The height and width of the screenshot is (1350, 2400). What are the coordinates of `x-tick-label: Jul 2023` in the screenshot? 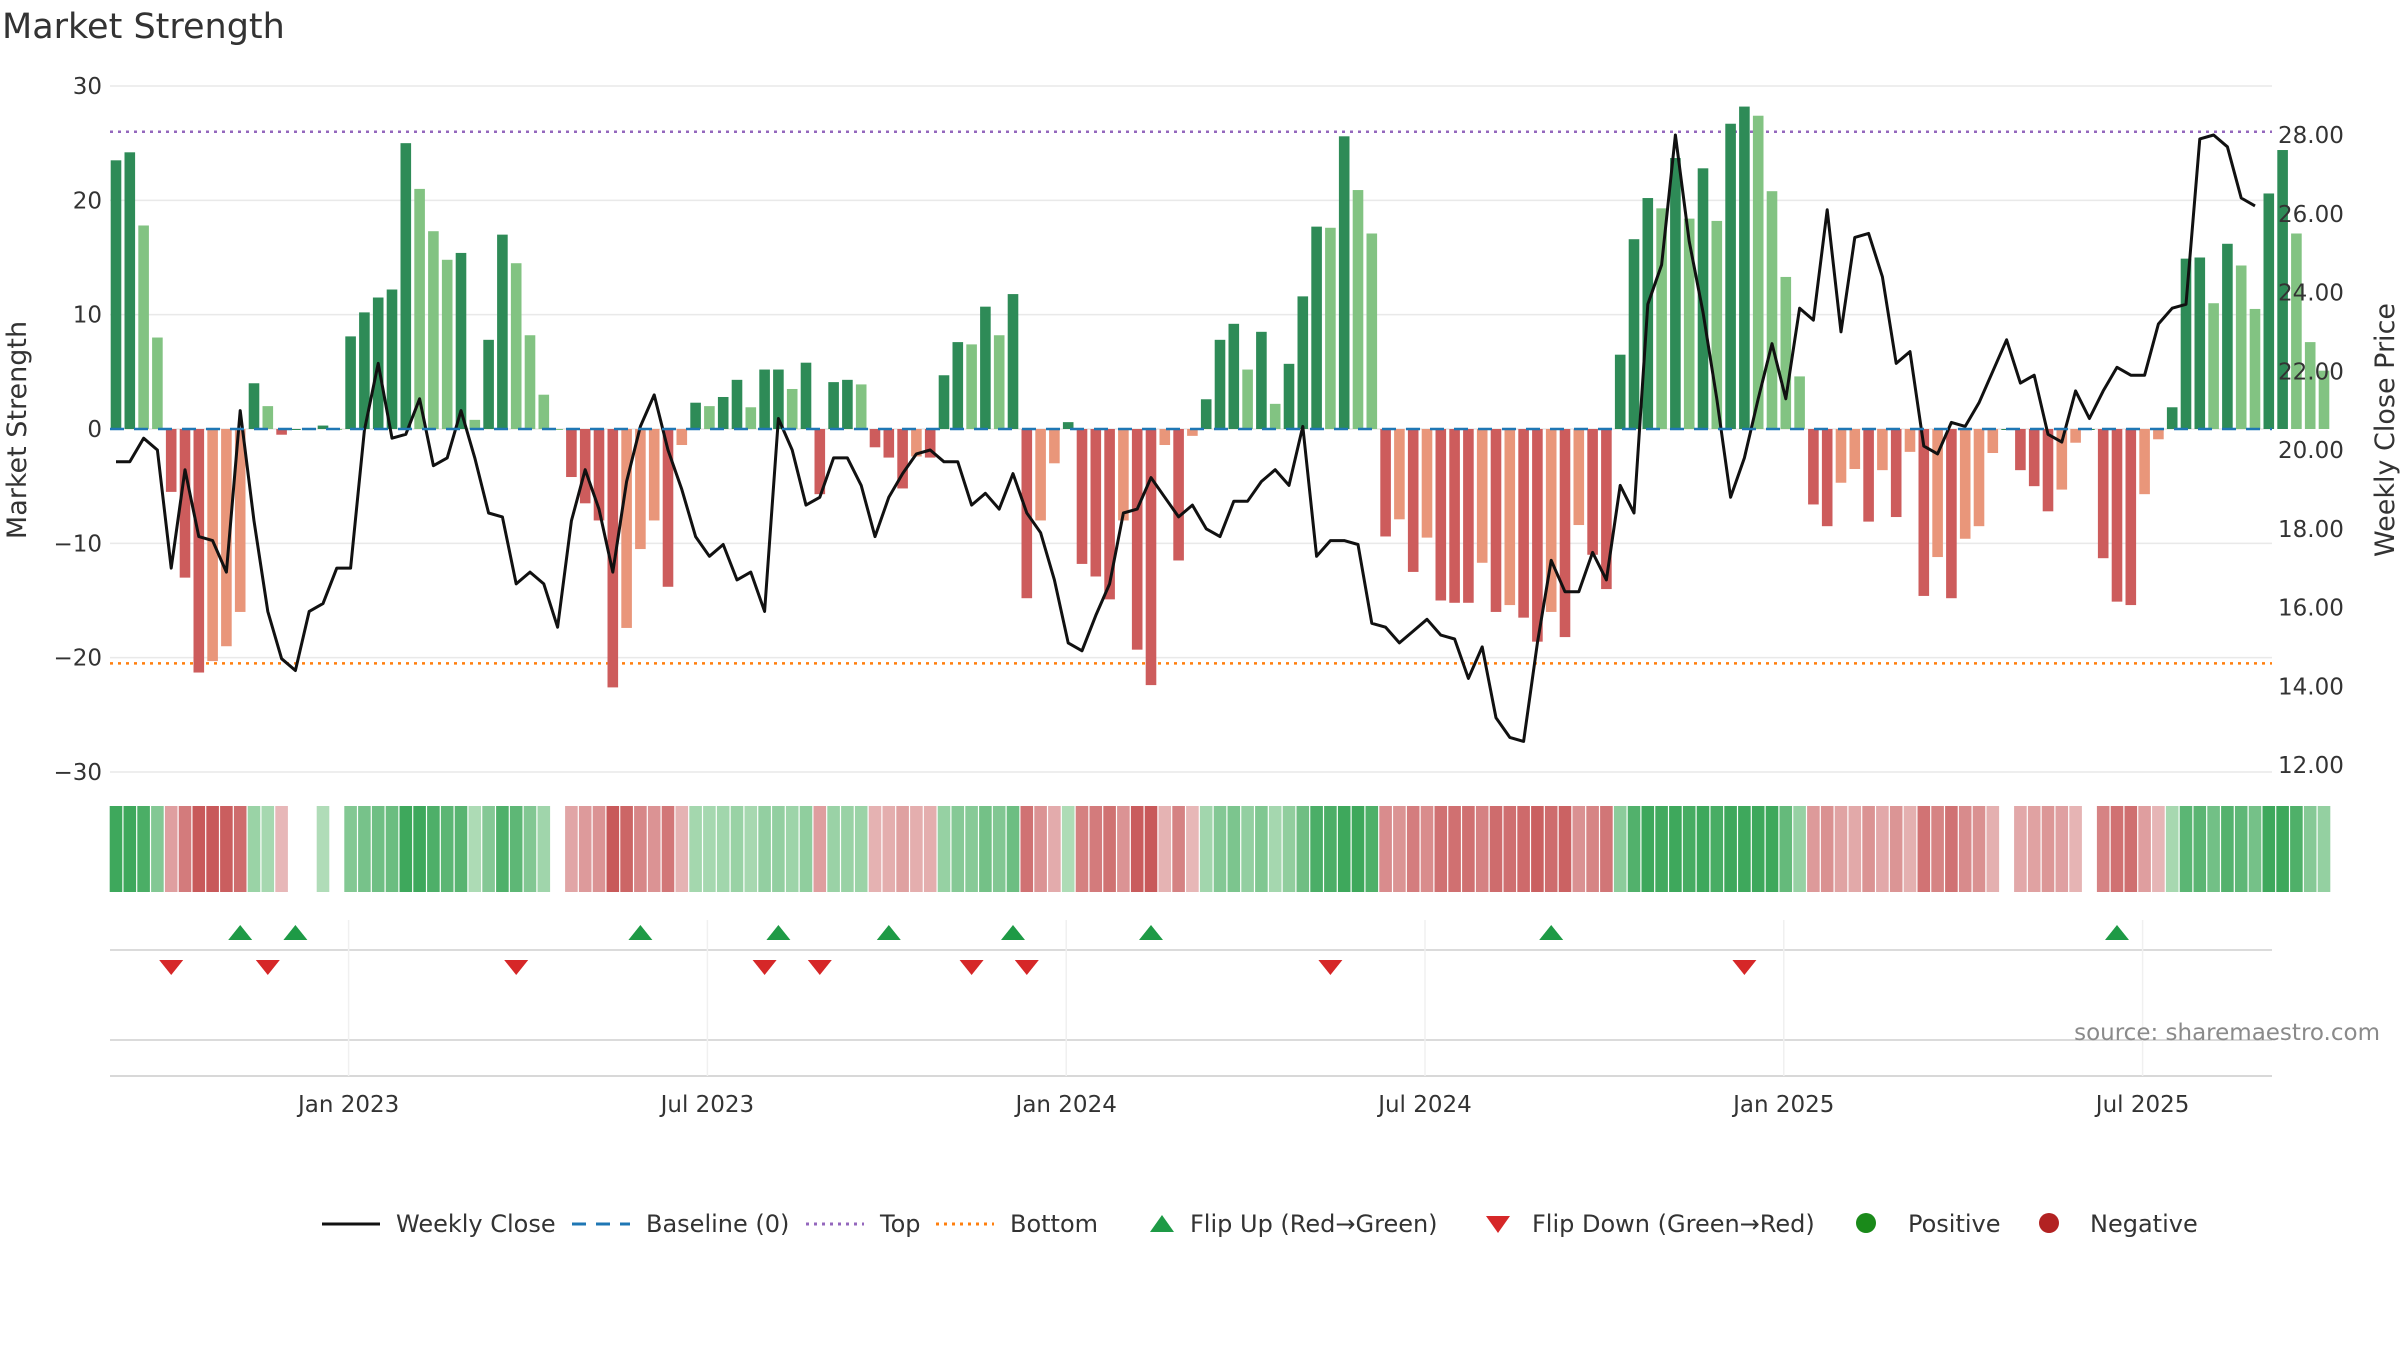 It's located at (707, 1105).